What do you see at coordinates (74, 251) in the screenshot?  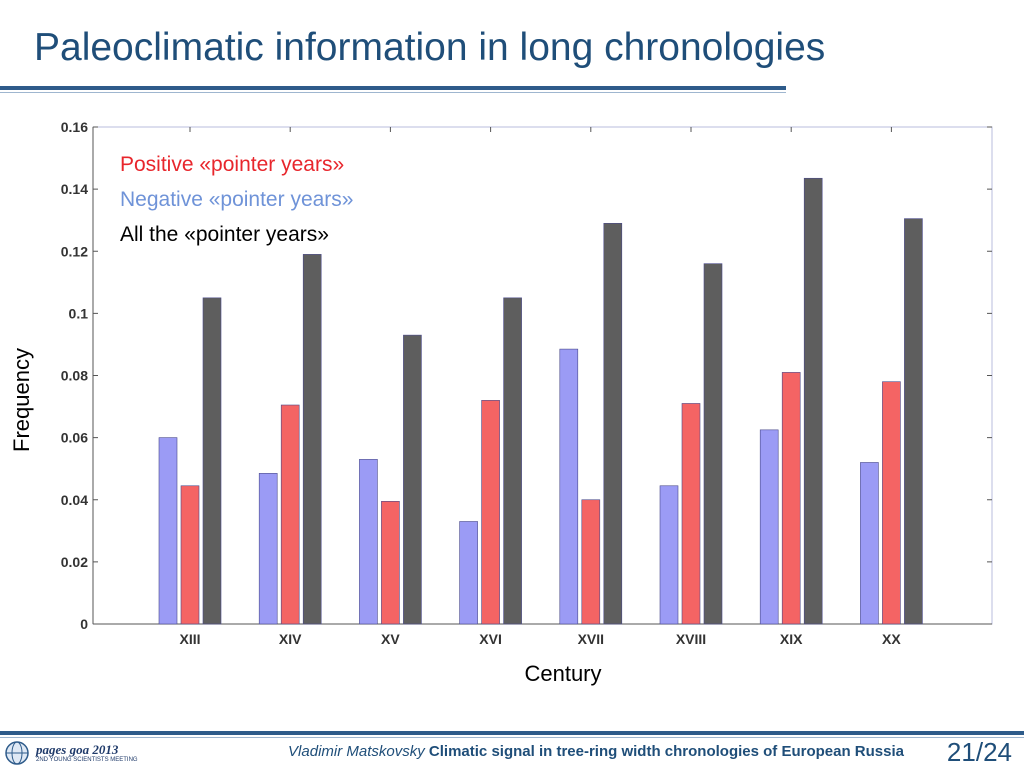 I see `y-tick-label: 0.12` at bounding box center [74, 251].